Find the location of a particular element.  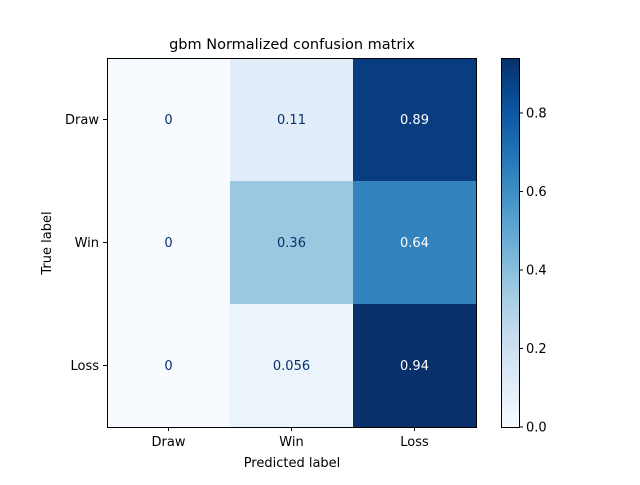

x-tick-label: Loss is located at coordinates (414, 442).